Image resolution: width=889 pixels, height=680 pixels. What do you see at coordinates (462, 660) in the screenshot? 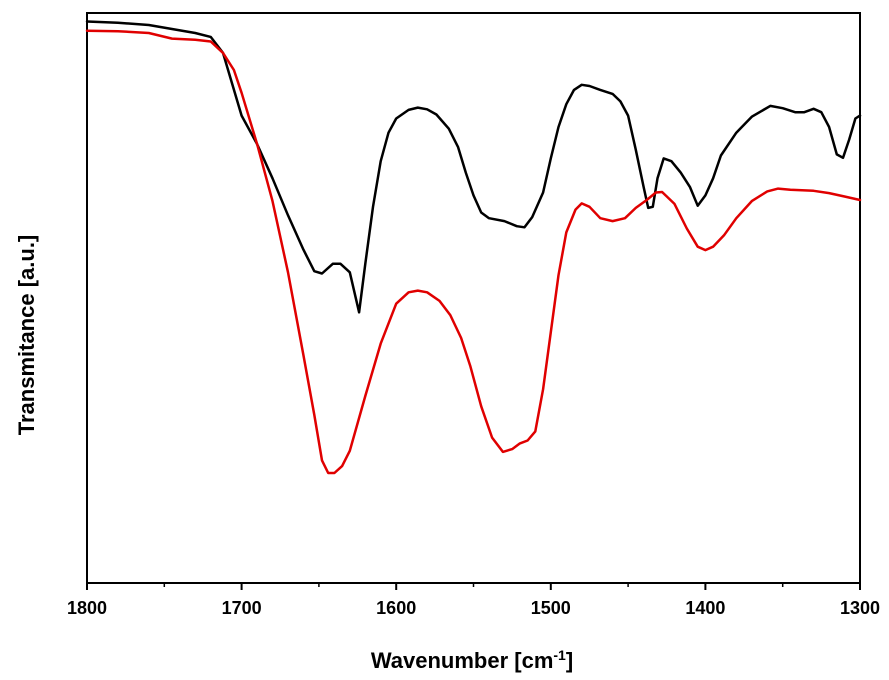
I see `x-axis-title-main: Wavenumber [cm` at bounding box center [462, 660].